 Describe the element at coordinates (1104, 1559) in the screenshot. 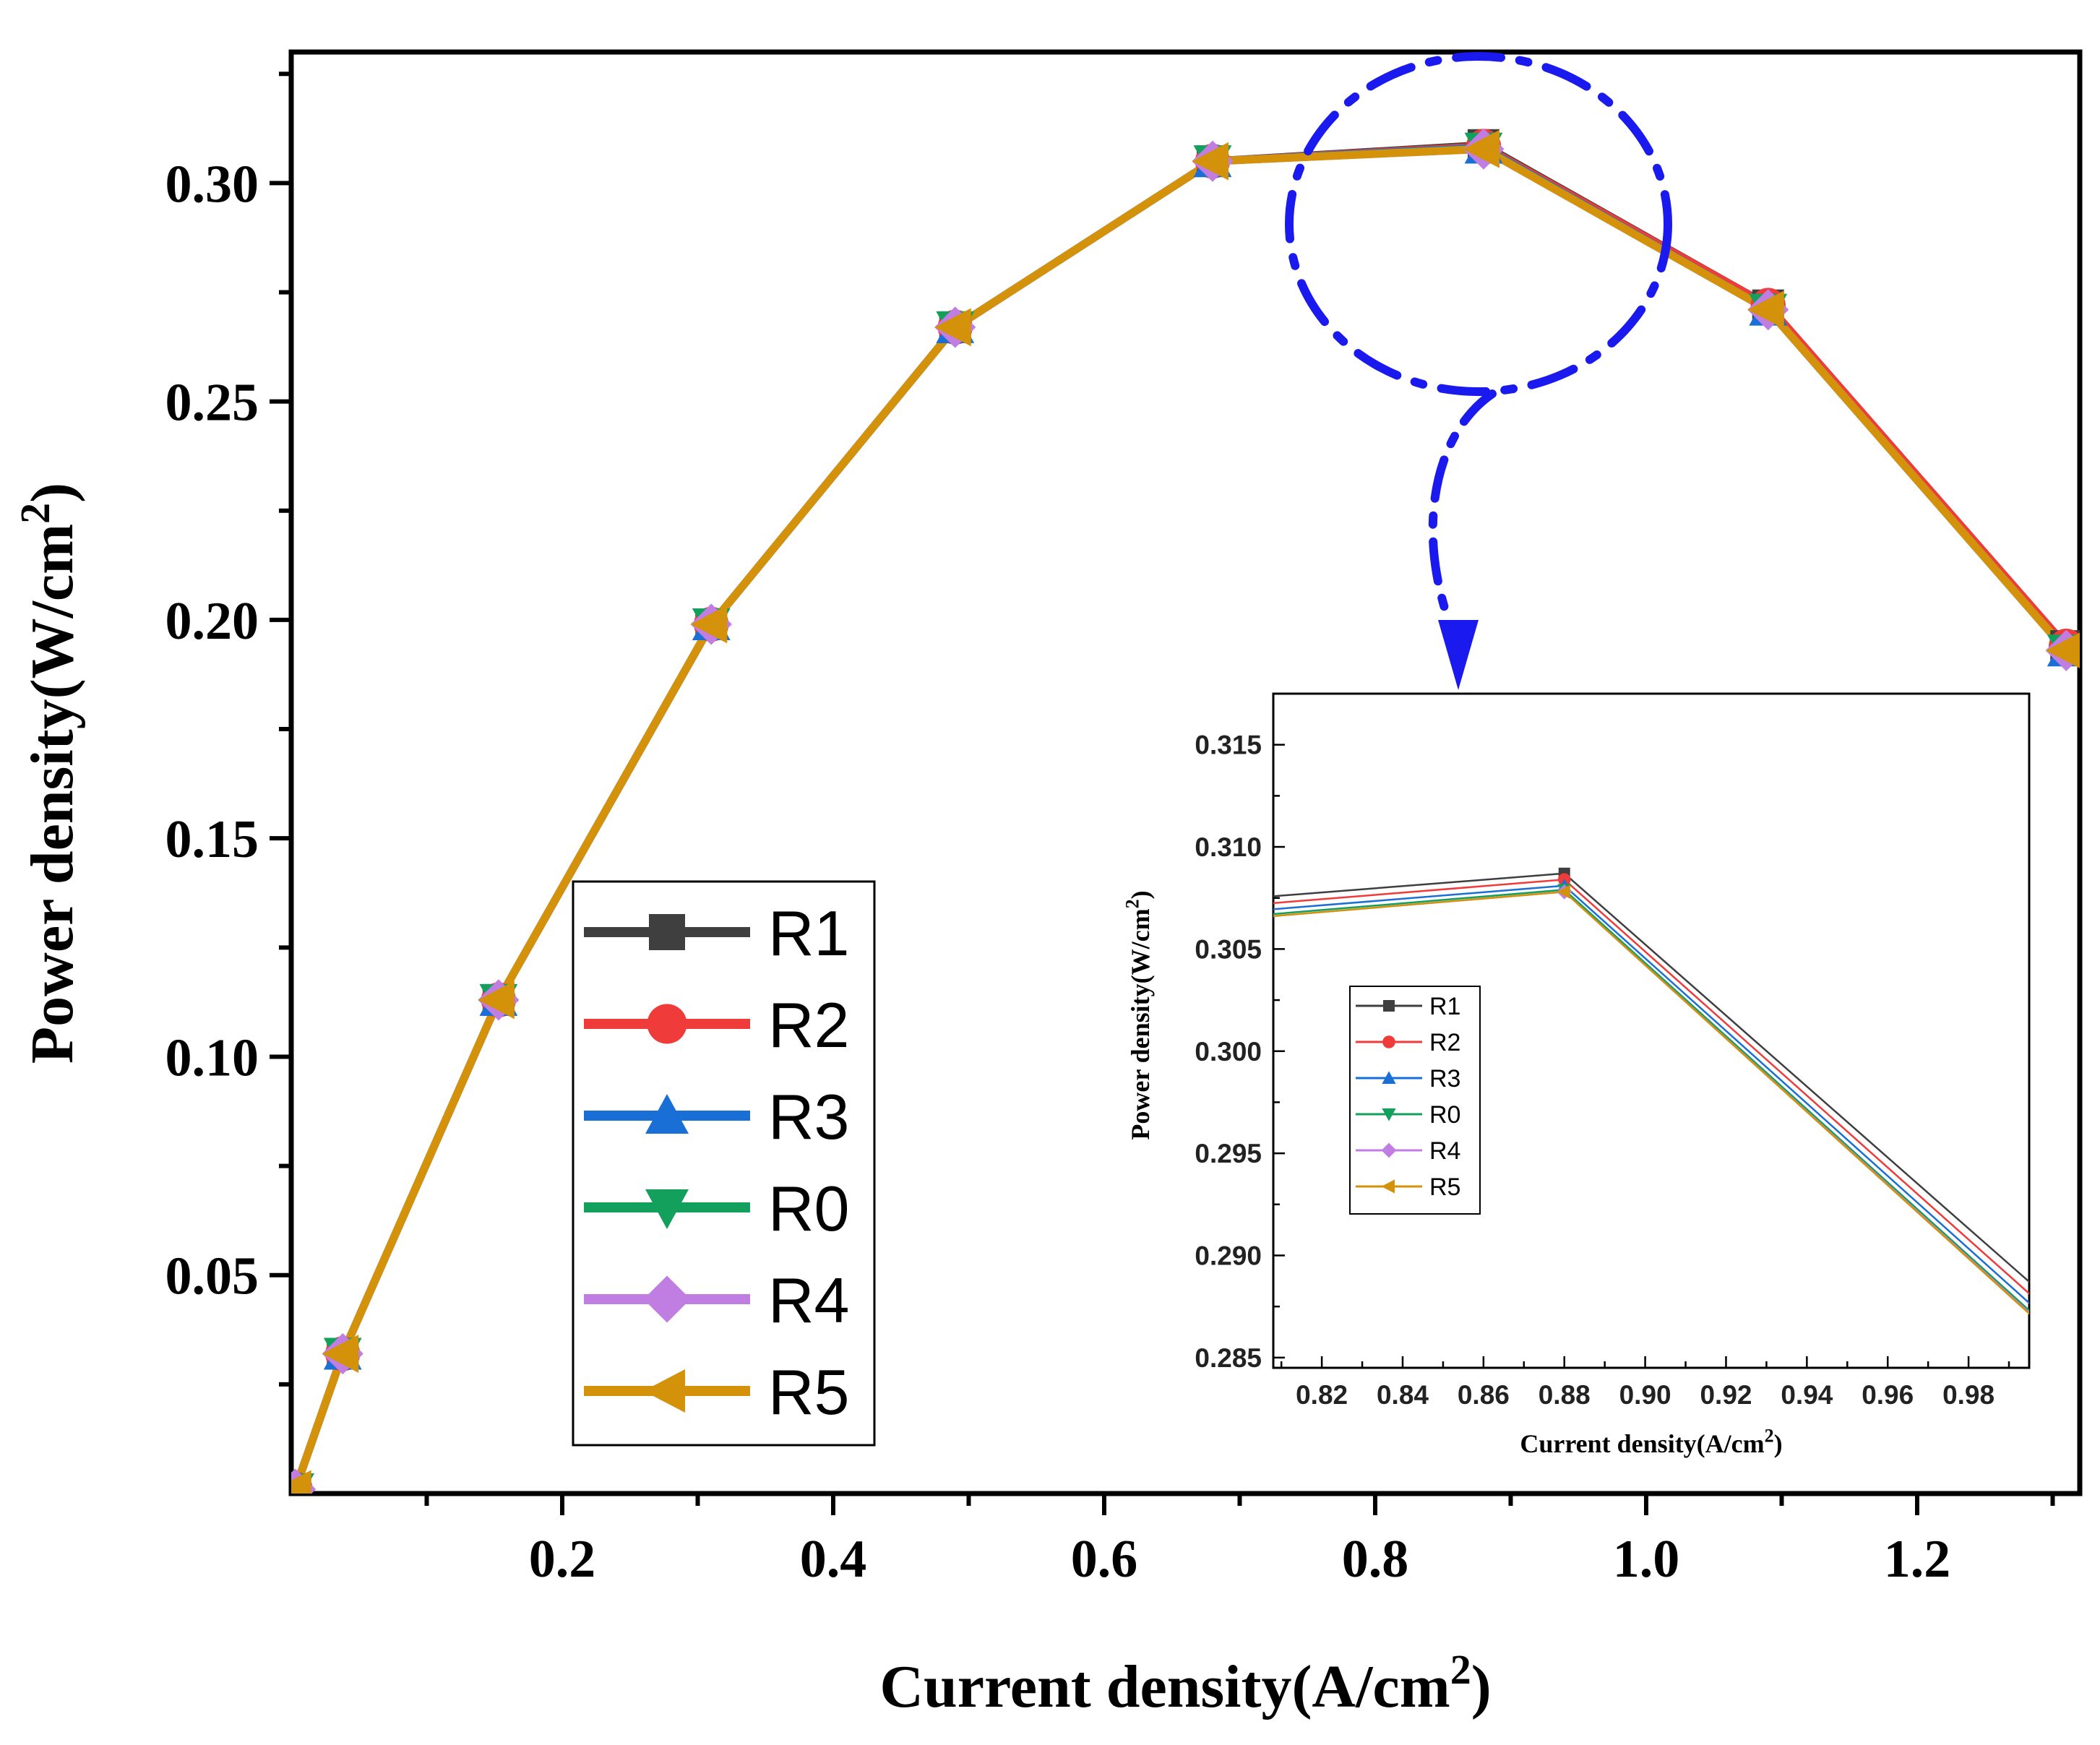

I see `main-x-tick-label: 0.6` at that location.